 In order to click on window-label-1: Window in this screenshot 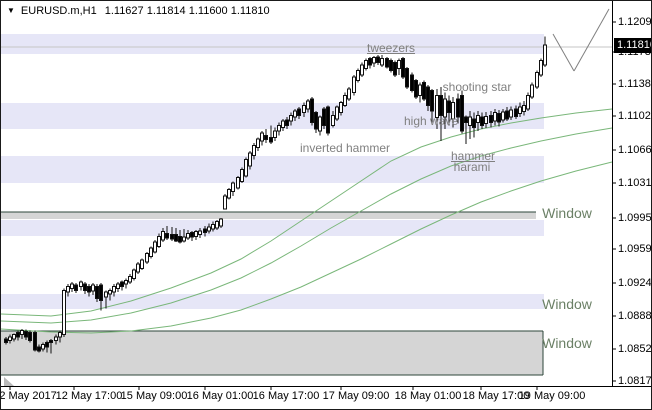, I will do `click(567, 213)`.